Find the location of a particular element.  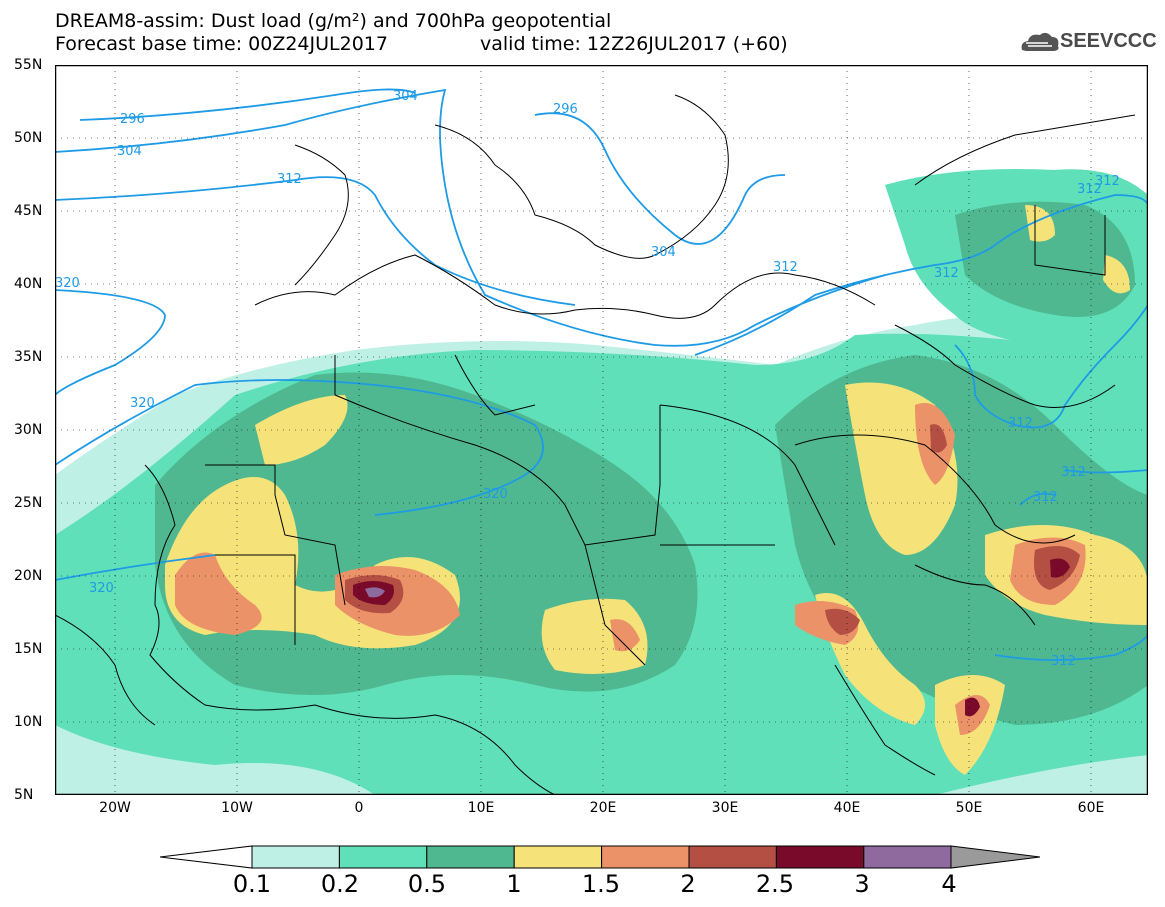

lon-label: 50E is located at coordinates (969, 808).